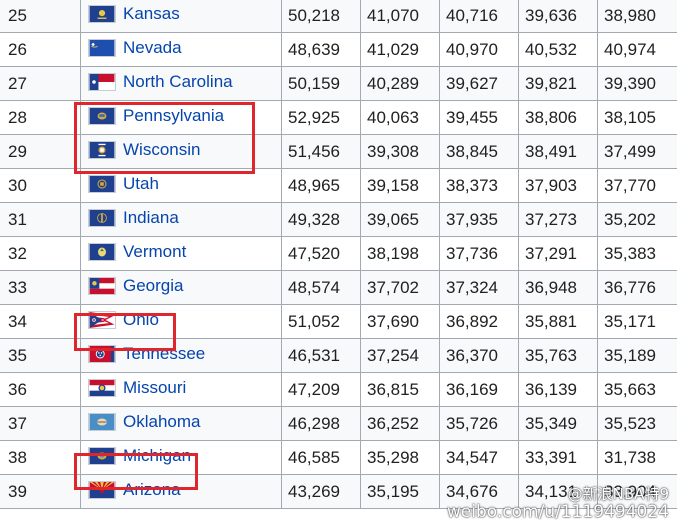  Describe the element at coordinates (102, 387) in the screenshot. I see `missouri-flag-icon` at that location.